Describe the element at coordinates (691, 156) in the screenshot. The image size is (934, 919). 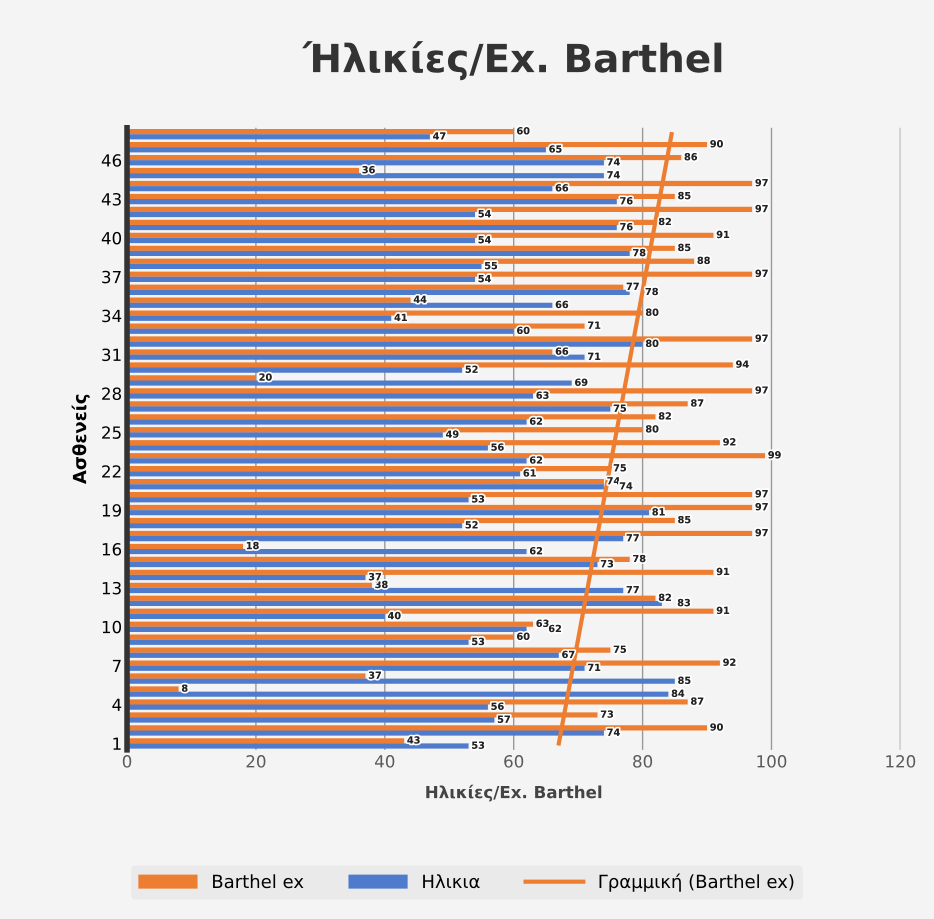
I see `data-label: 86` at that location.